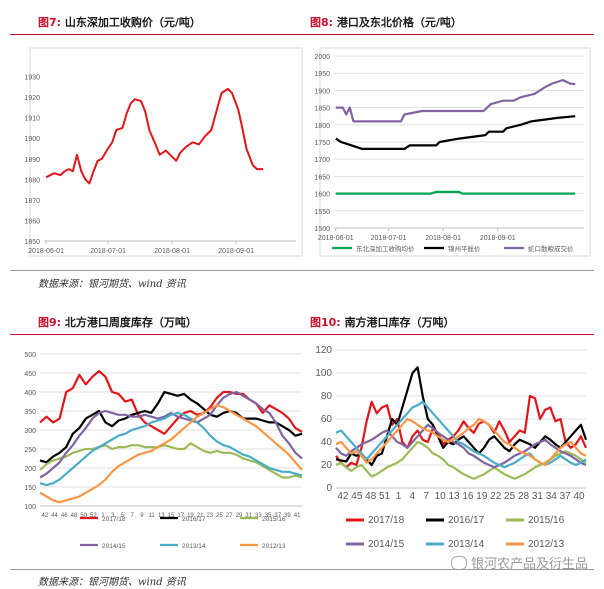 This screenshot has width=604, height=589. What do you see at coordinates (458, 563) in the screenshot?
I see `wechat-icon` at bounding box center [458, 563].